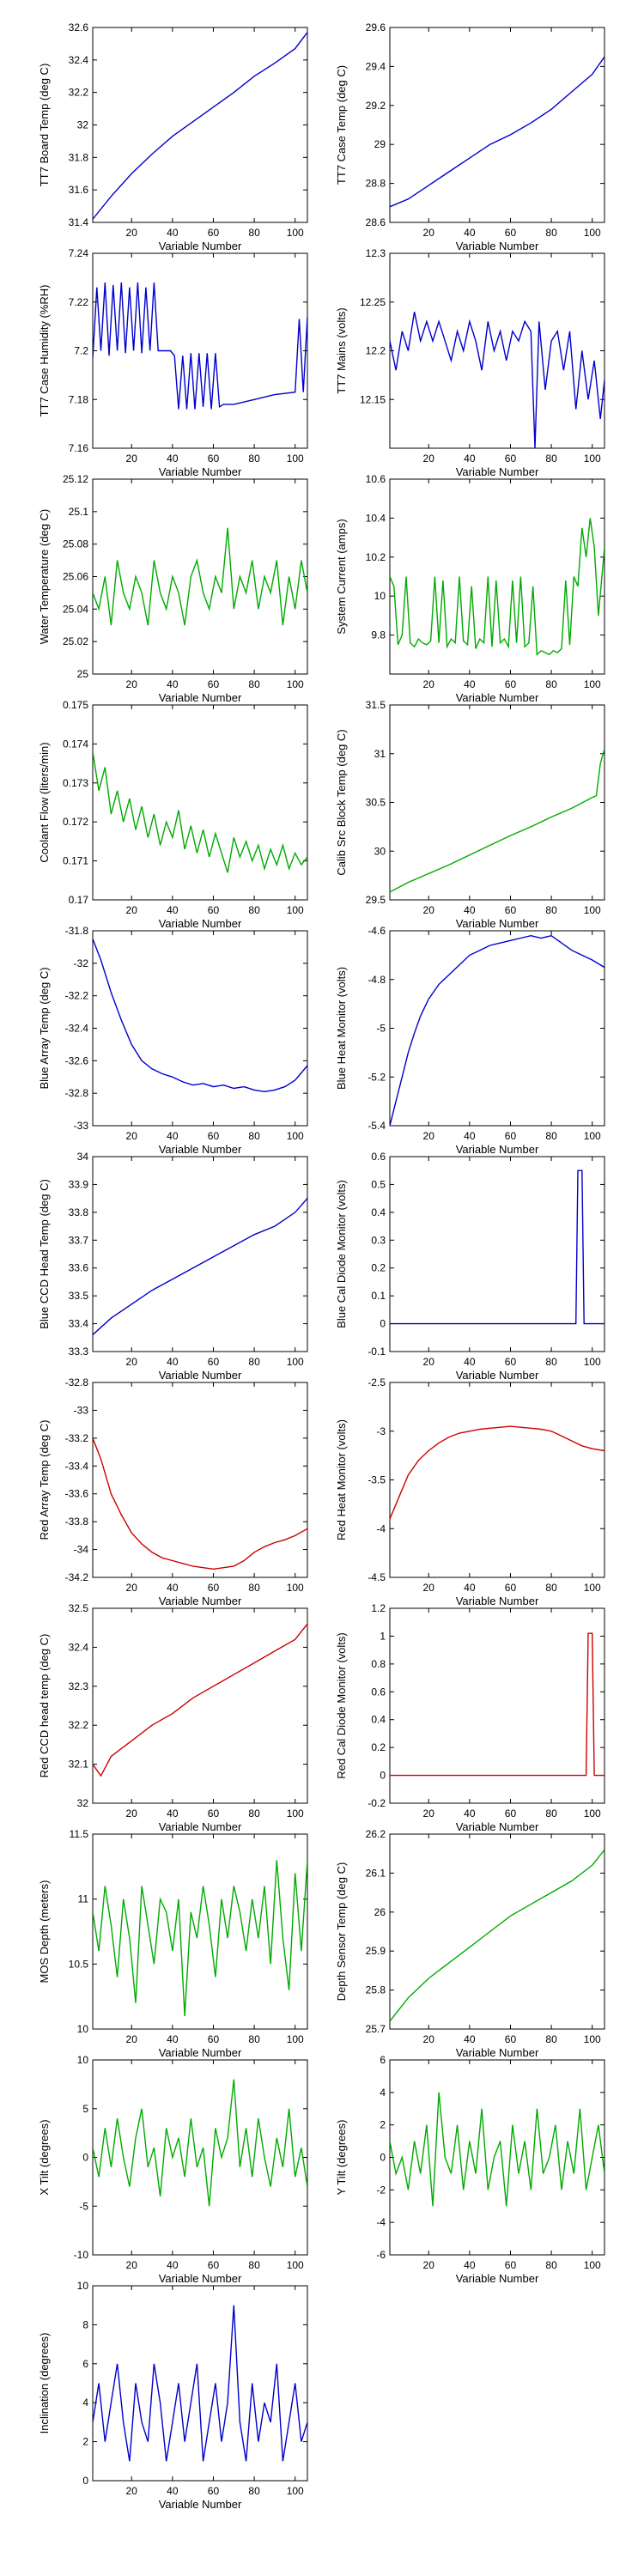 The height and width of the screenshot is (2576, 644). What do you see at coordinates (342, 1254) in the screenshot?
I see `y-axis-label: Blue Cal Diode Monitor (volts)` at bounding box center [342, 1254].